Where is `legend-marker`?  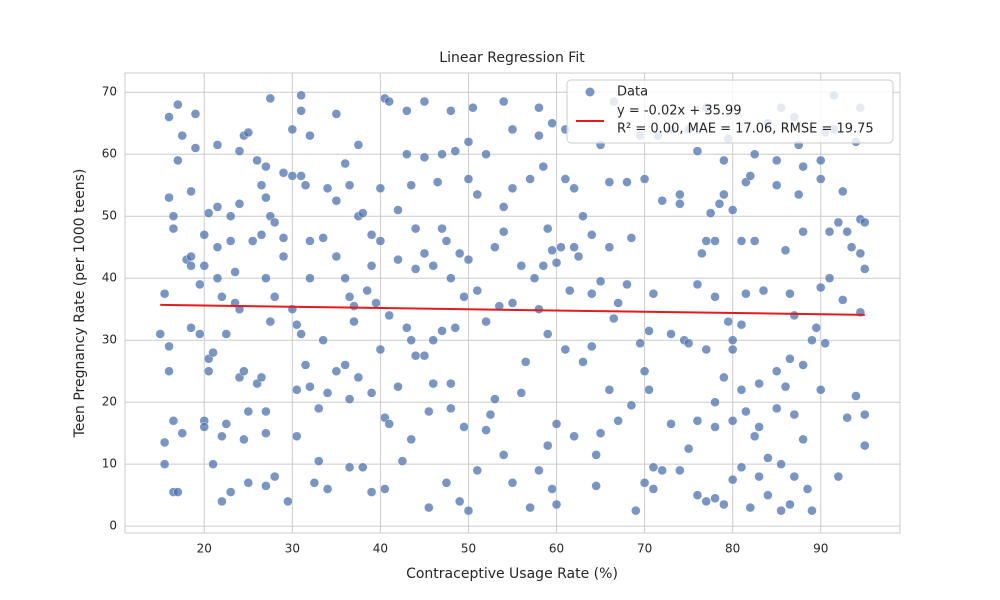 legend-marker is located at coordinates (590, 92).